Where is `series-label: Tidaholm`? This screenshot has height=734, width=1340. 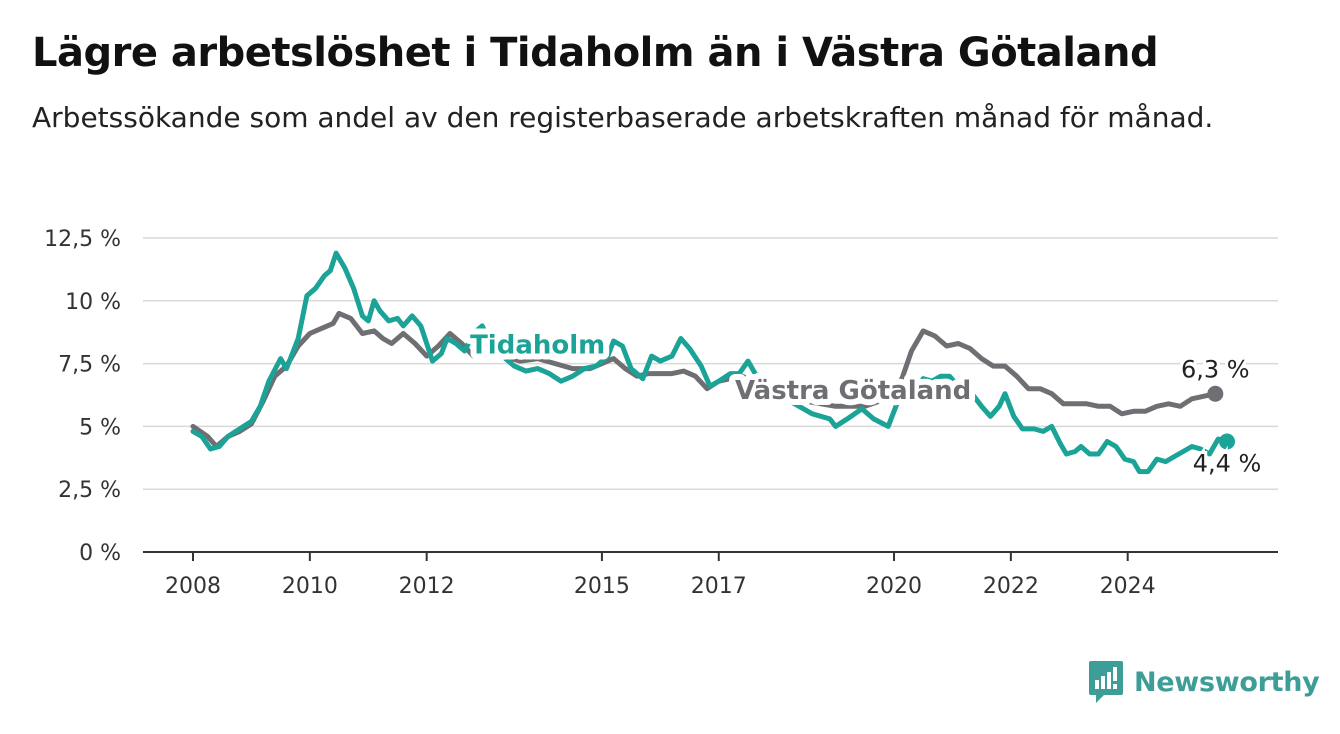 series-label: Tidaholm is located at coordinates (537, 346).